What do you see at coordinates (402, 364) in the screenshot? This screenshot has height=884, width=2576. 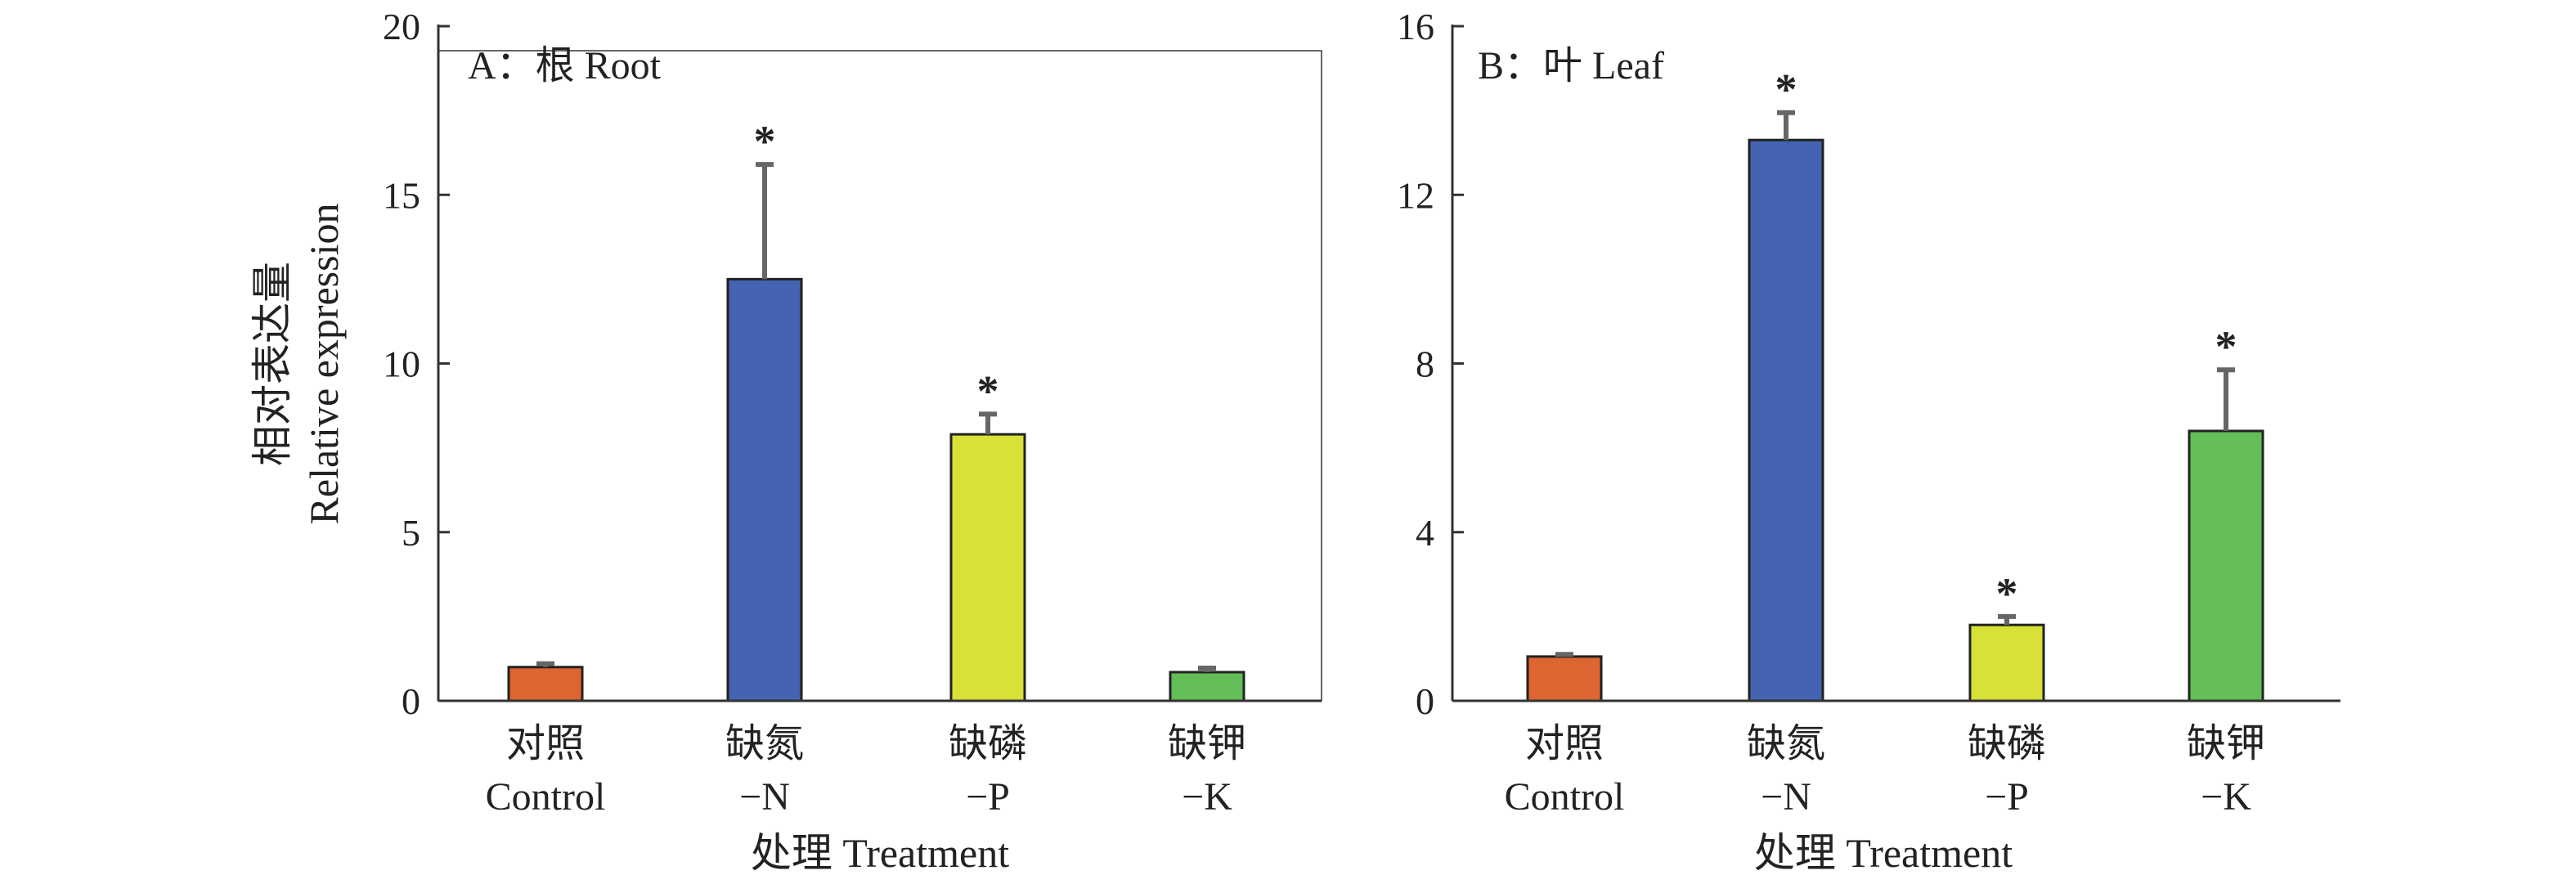 I see `y-tick-label: 10` at bounding box center [402, 364].